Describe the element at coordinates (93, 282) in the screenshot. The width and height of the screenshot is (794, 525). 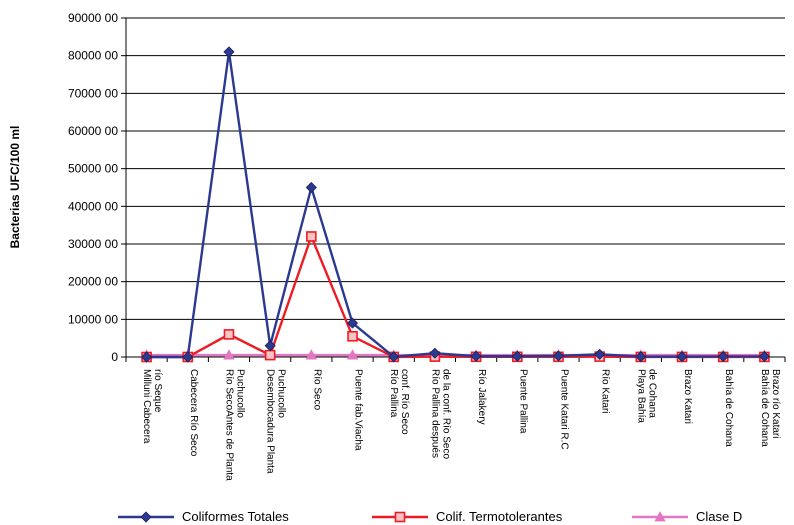
I see `y-tick-label: 20000 00` at that location.